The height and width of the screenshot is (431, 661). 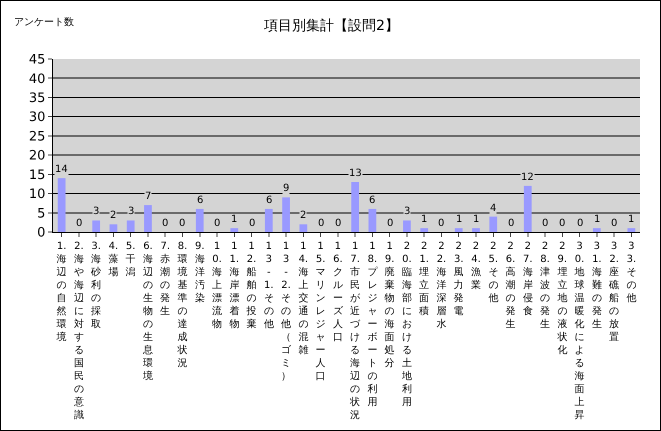 I want to click on x-tick-label: 31.海難の発生, so click(x=597, y=285).